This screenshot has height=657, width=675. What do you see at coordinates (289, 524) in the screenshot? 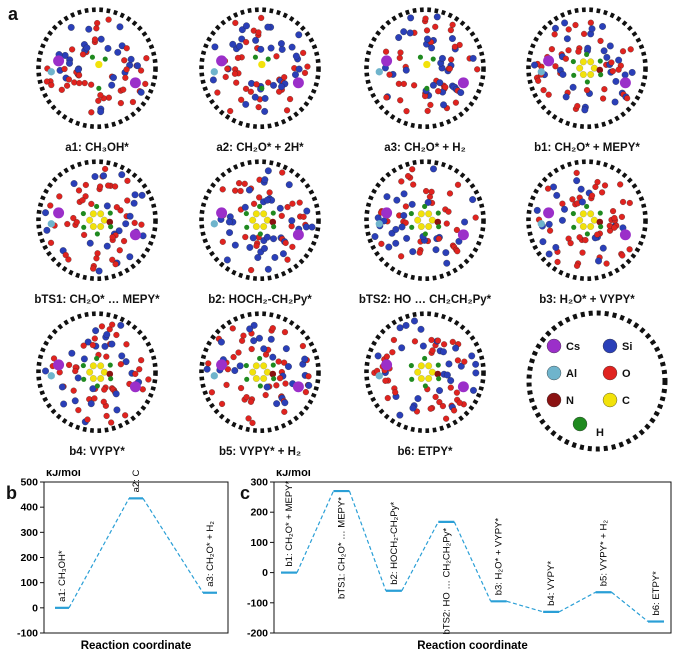
I see `state-label: b1: CH₂O* + MEPY*` at bounding box center [289, 524].